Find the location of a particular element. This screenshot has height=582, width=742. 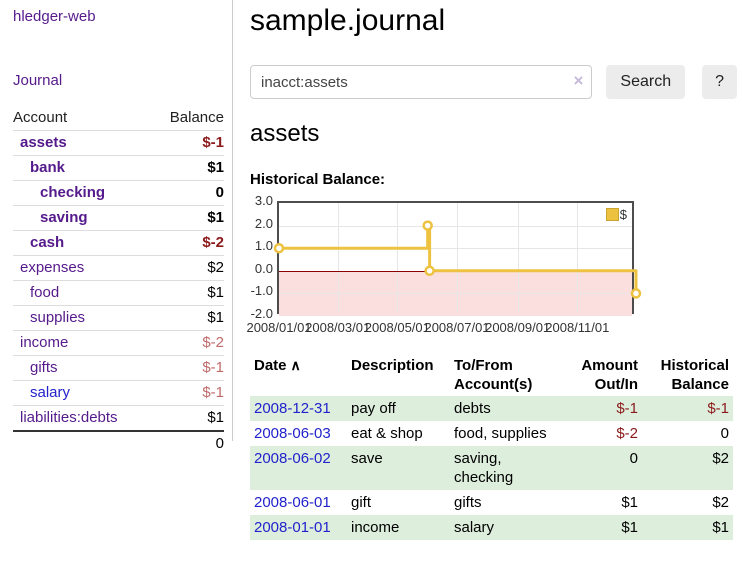

y-axis-tick-label: 3.0 is located at coordinates (263, 200).